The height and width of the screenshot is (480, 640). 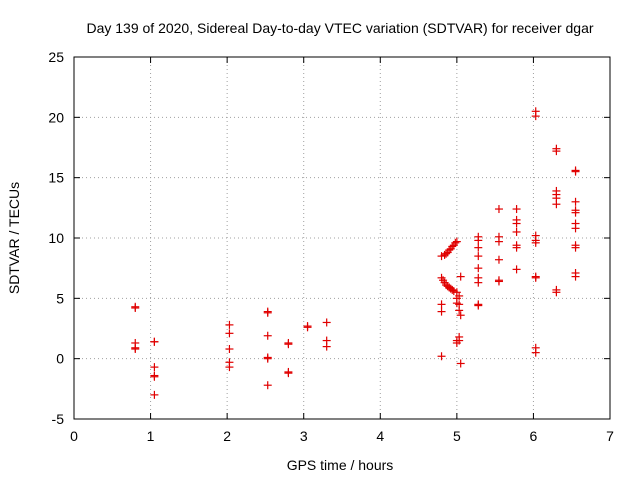 I want to click on x-axis-label: GPS time / hours, so click(x=340, y=465).